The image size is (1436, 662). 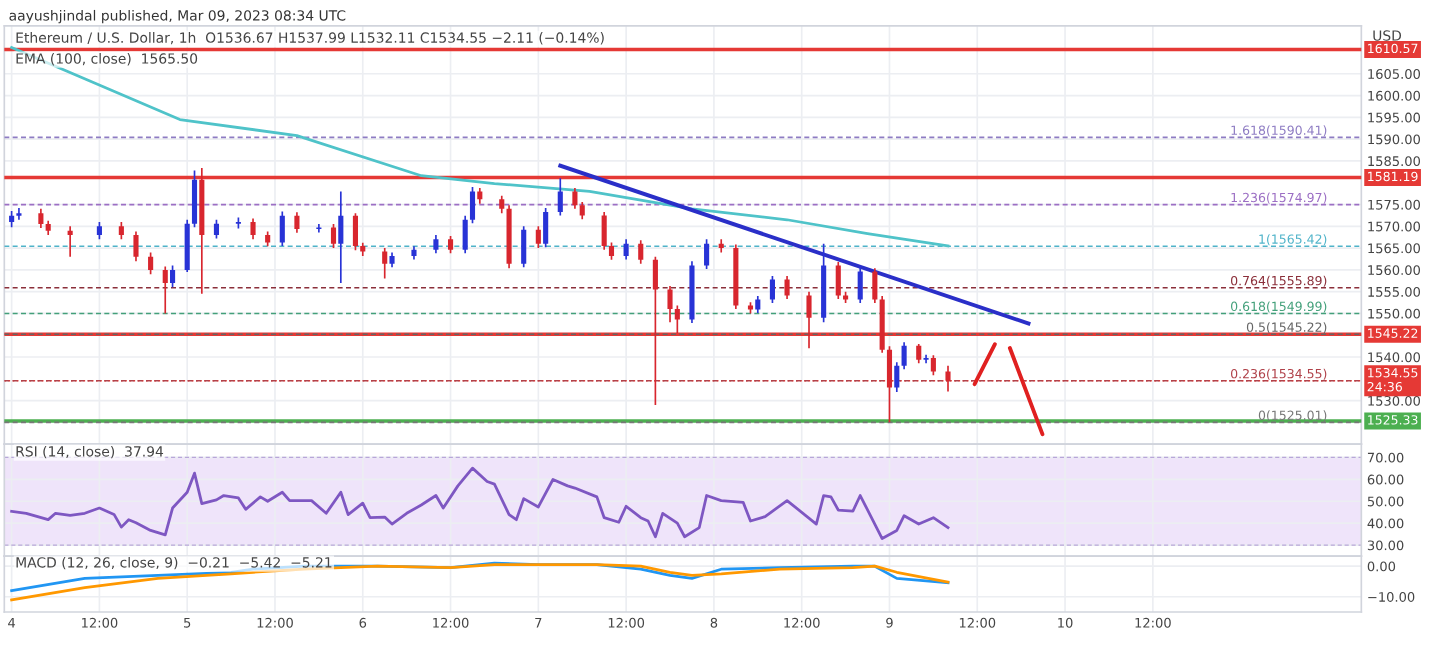 What do you see at coordinates (480, 503) in the screenshot?
I see `line-series` at bounding box center [480, 503].